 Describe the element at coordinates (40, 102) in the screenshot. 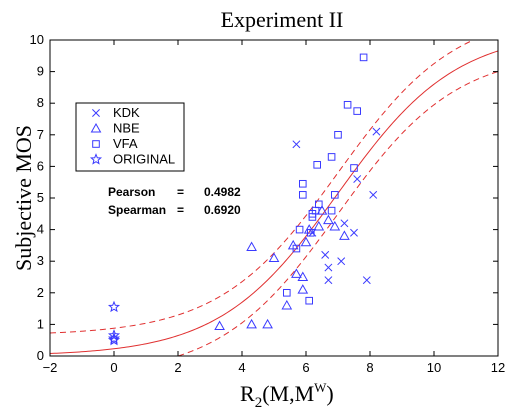

I see `y-tick-label: 8` at that location.